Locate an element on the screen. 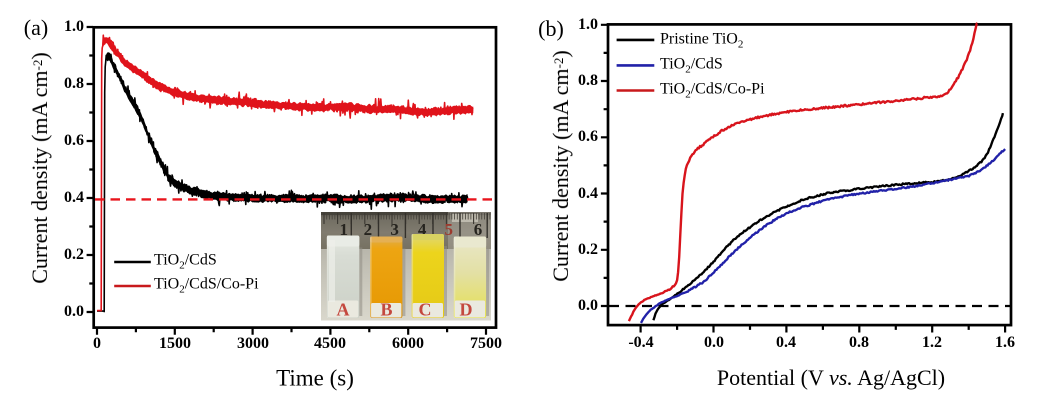 The width and height of the screenshot is (1051, 406). svg-text: D is located at coordinates (466, 310).